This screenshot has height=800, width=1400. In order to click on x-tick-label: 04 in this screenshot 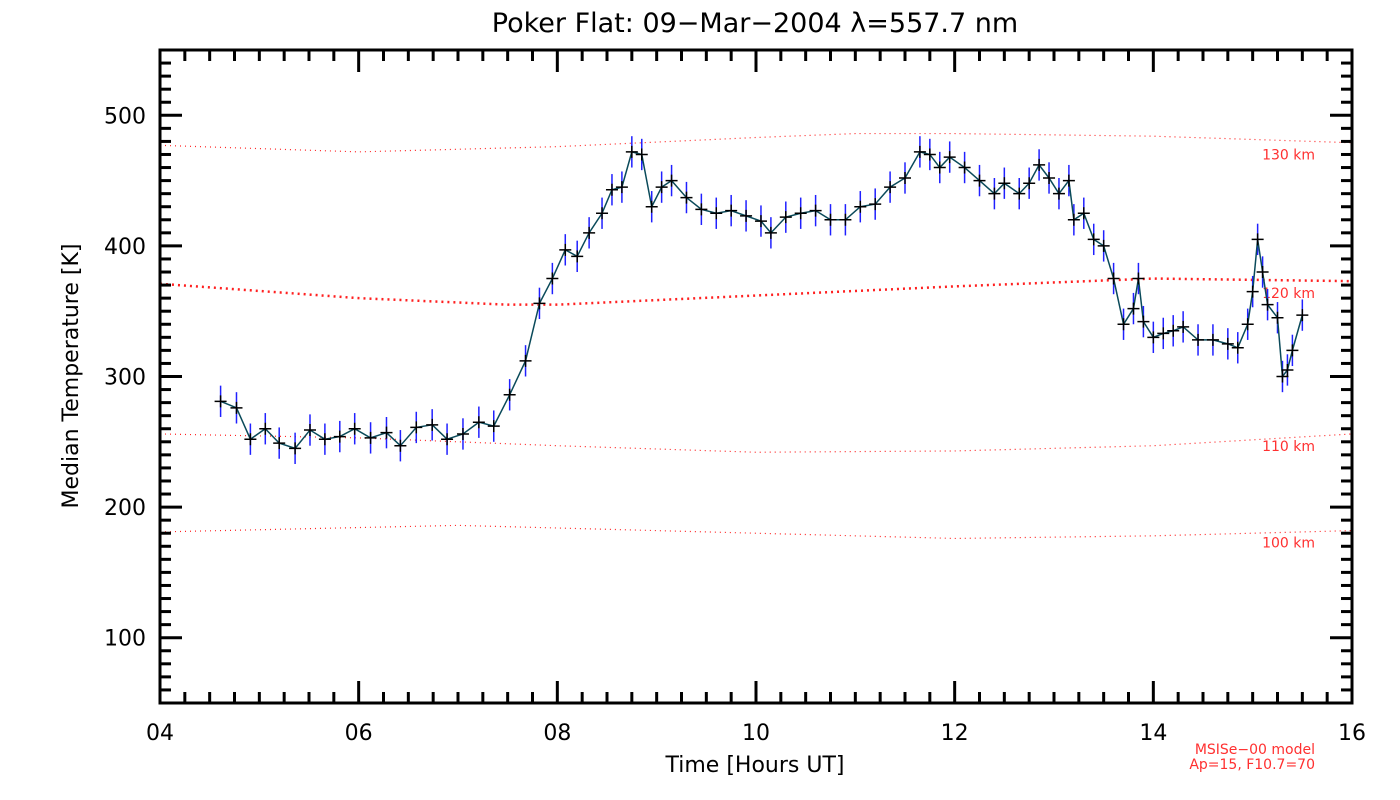, I will do `click(160, 733)`.